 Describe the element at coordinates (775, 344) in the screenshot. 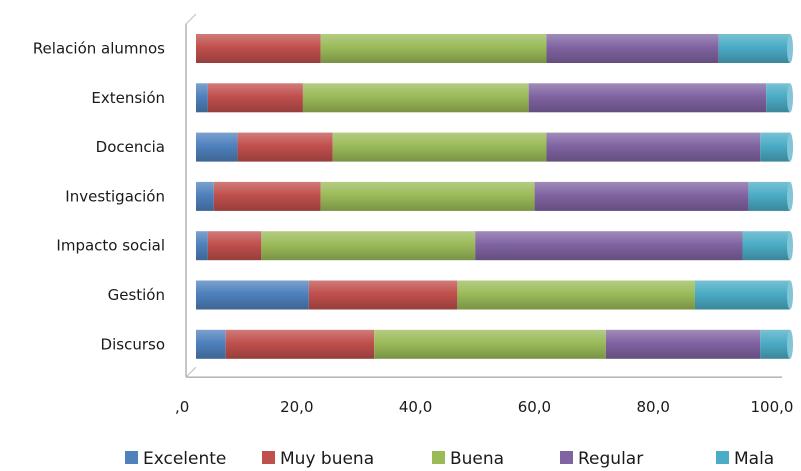

I see `bar-discurso-mala` at that location.